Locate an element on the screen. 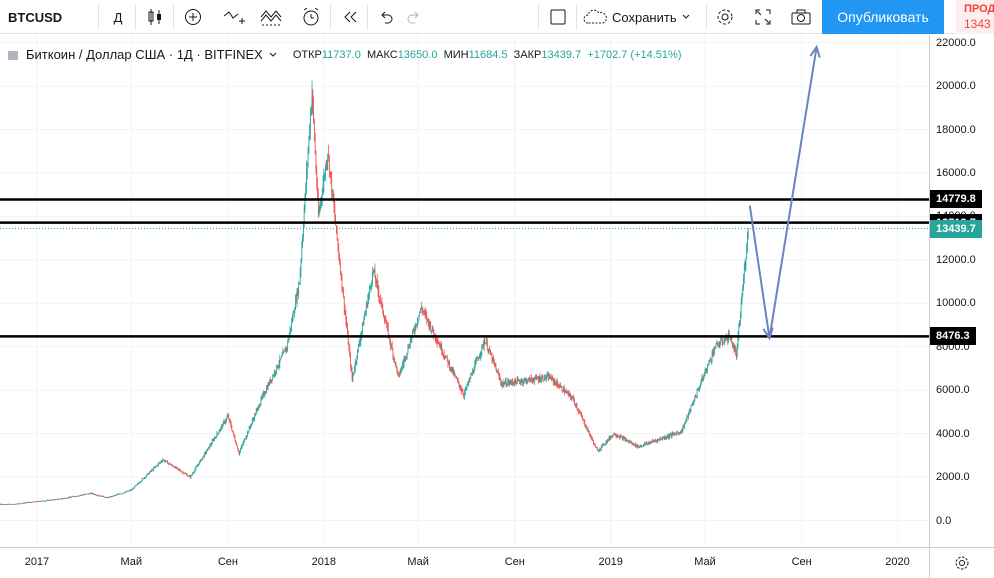 Image resolution: width=994 pixels, height=578 pixels. publish-button: Опубликовать is located at coordinates (883, 17).